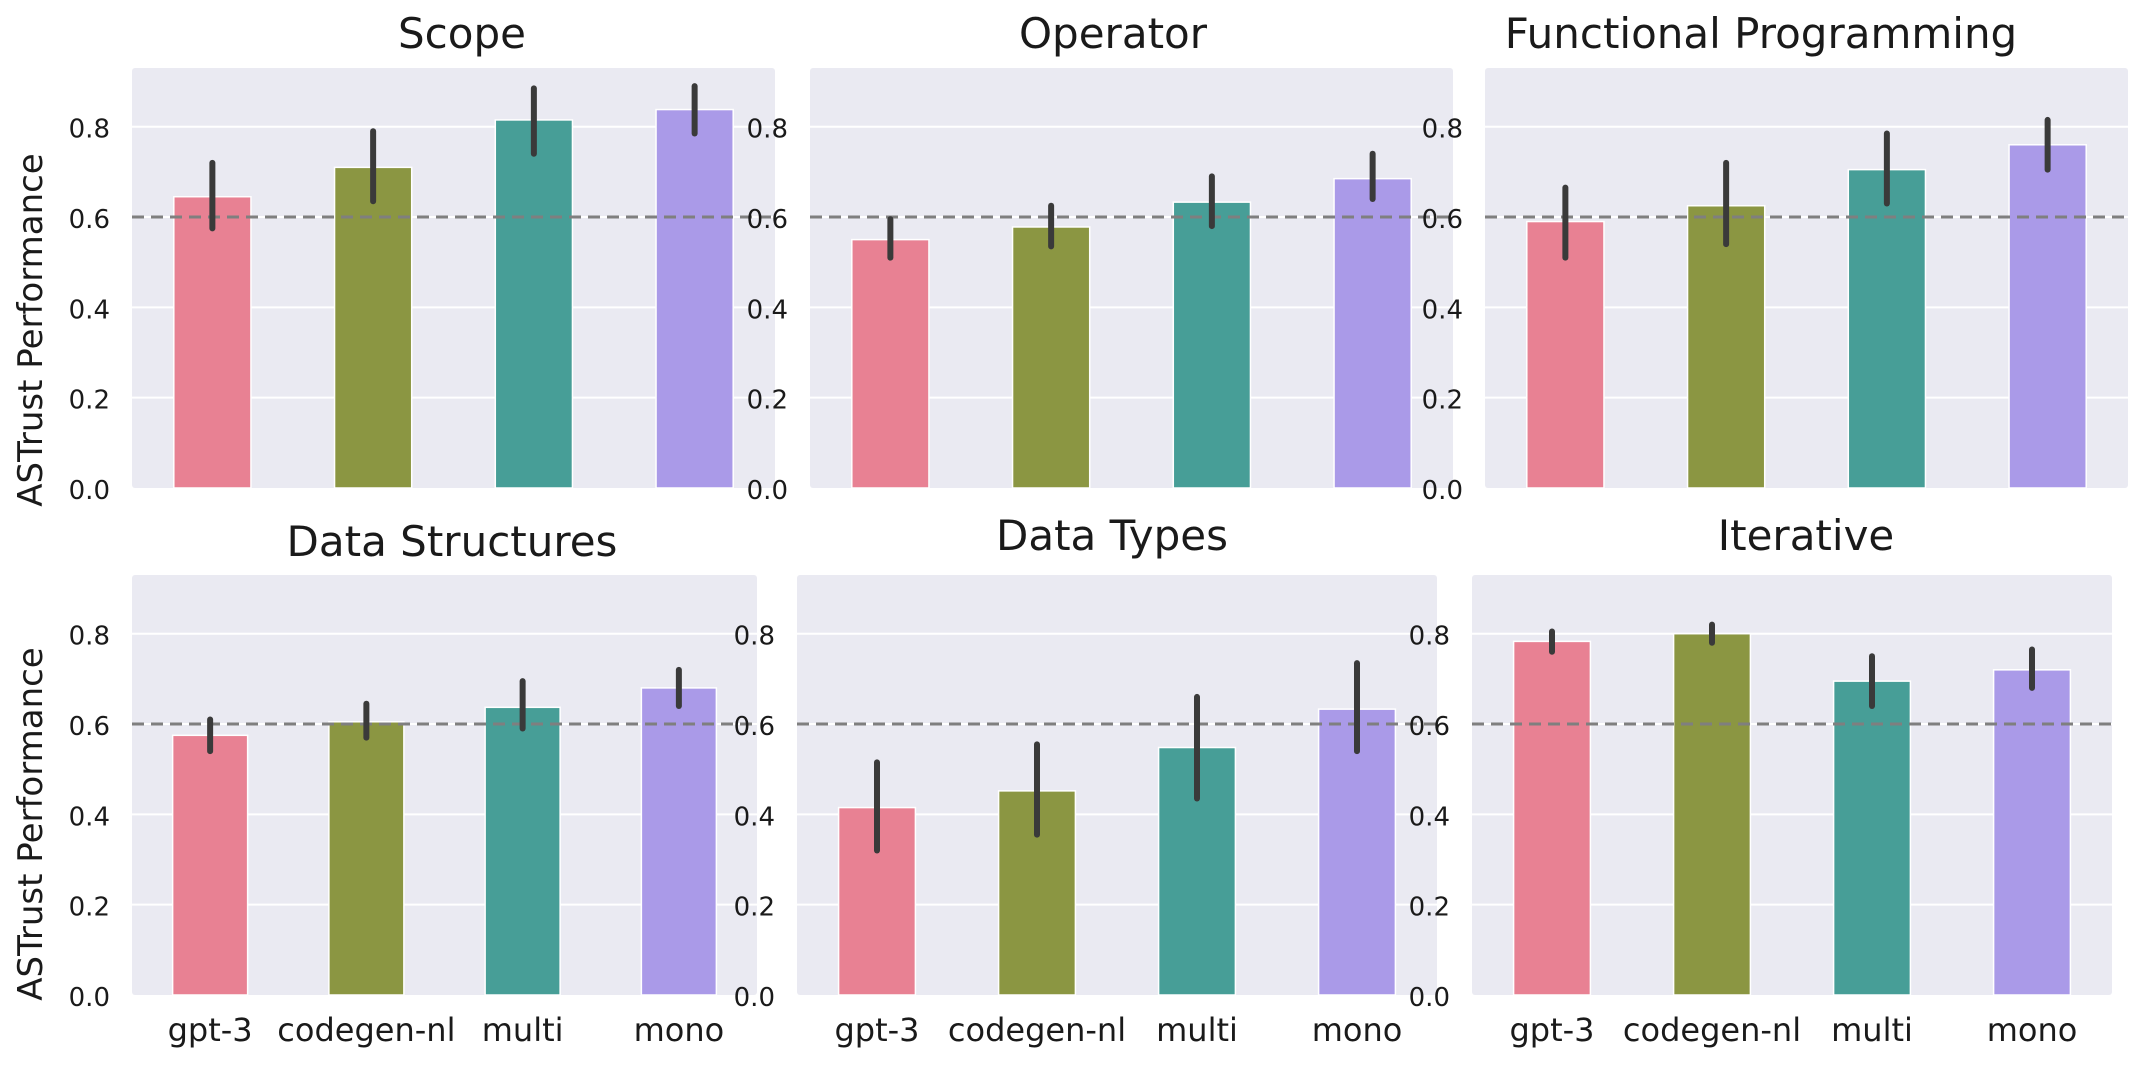 Image resolution: width=2134 pixels, height=1074 pixels. I want to click on plot-area-data-types, so click(1117, 785).